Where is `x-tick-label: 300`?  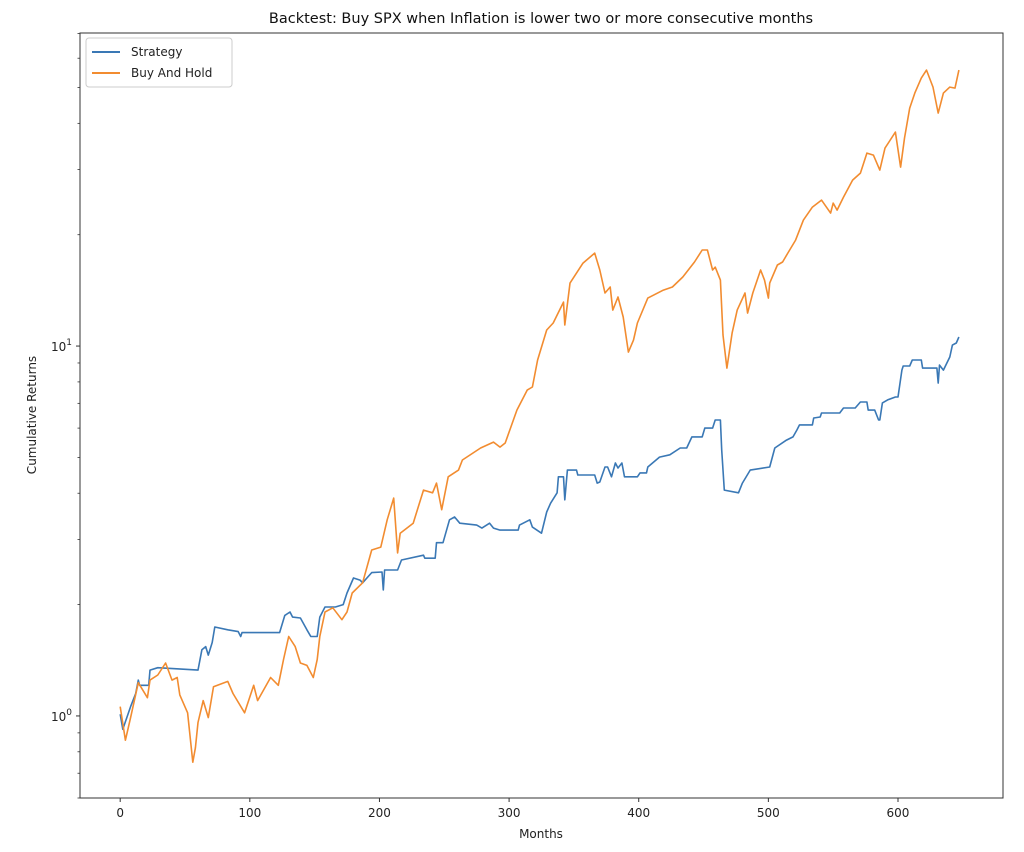 x-tick-label: 300 is located at coordinates (509, 813).